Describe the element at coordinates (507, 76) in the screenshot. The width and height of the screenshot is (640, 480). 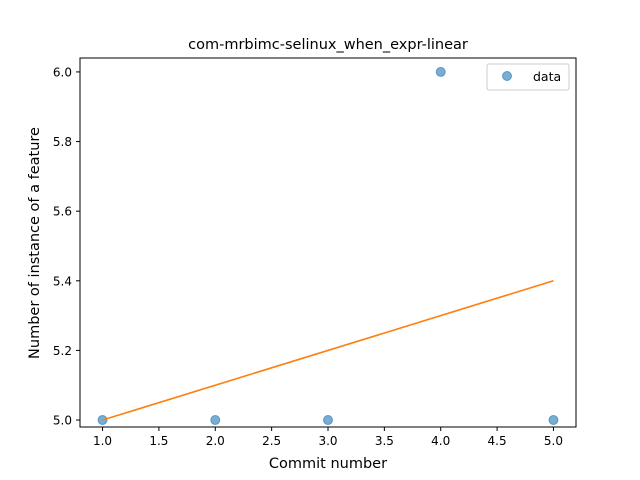
I see `legend-marker` at that location.